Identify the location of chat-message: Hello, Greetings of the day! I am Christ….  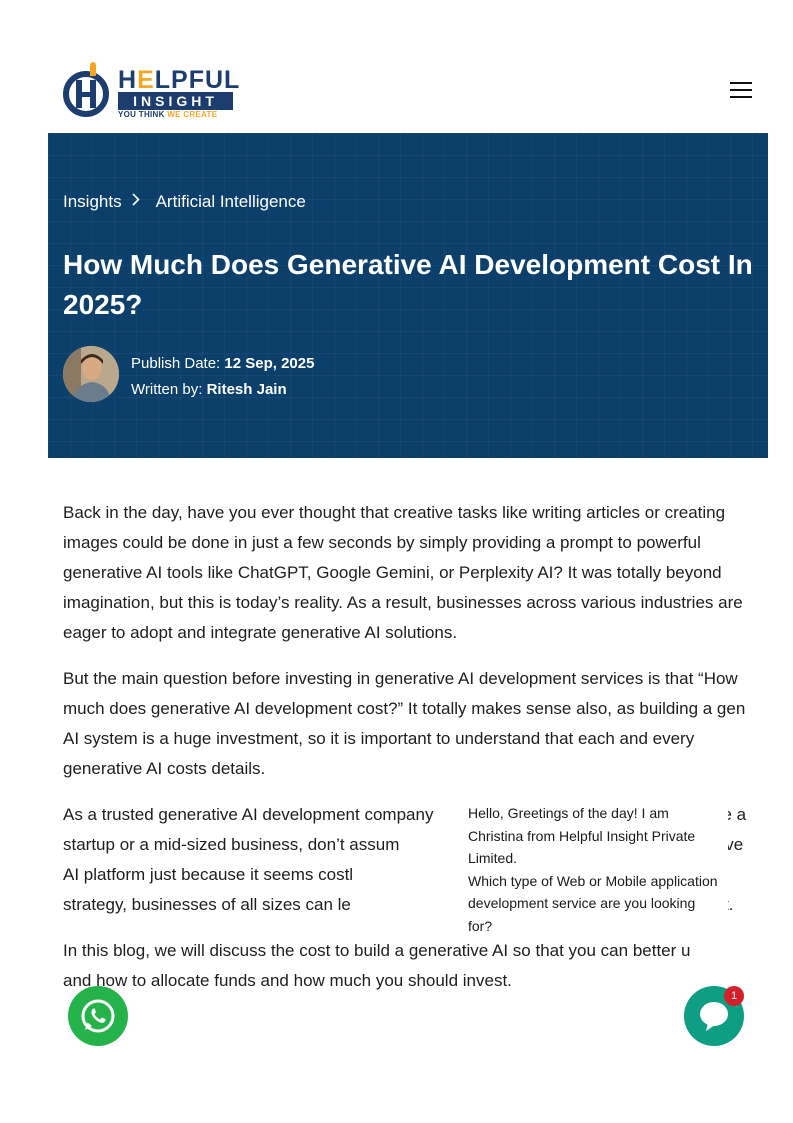
(582, 835).